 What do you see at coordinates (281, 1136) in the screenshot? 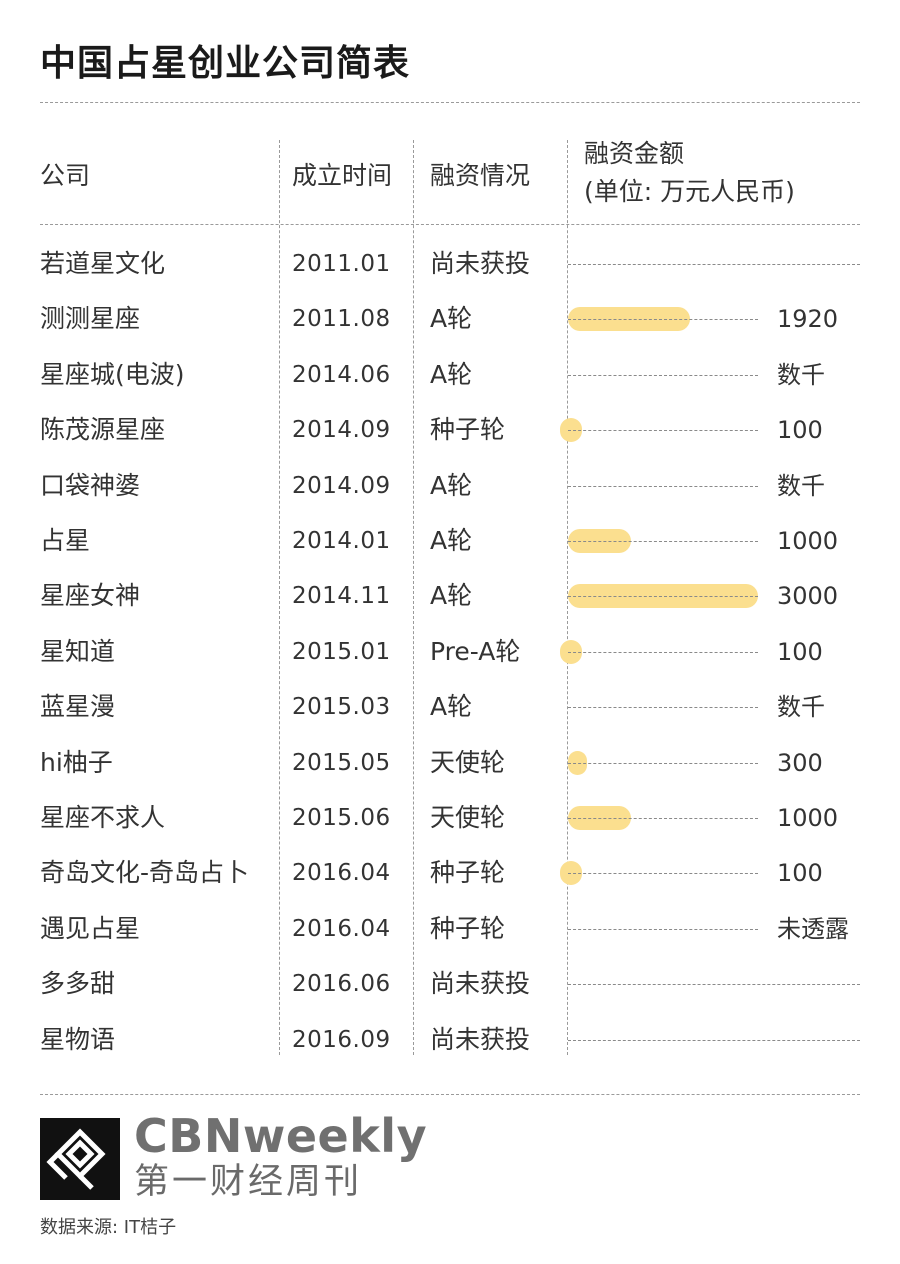
I see `brand-name-en: CBNweekly` at bounding box center [281, 1136].